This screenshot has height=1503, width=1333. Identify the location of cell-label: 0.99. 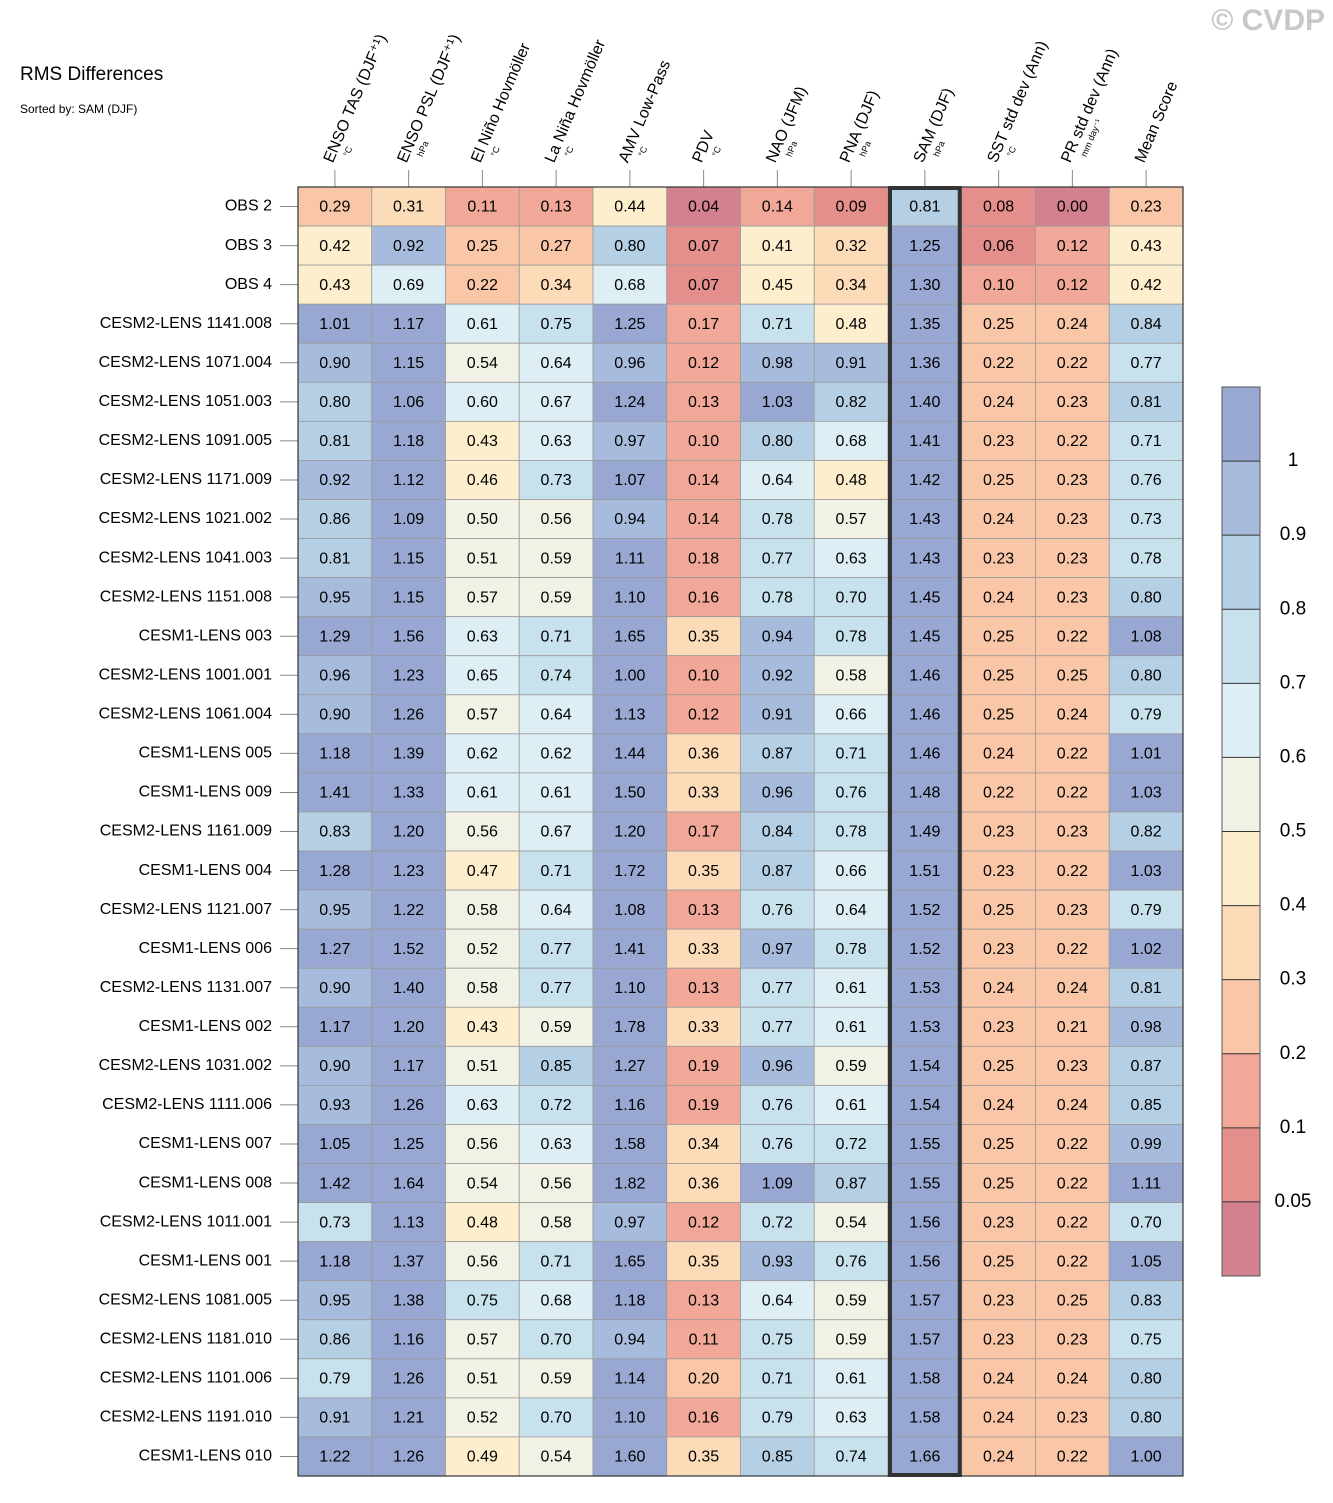
(1146, 1144).